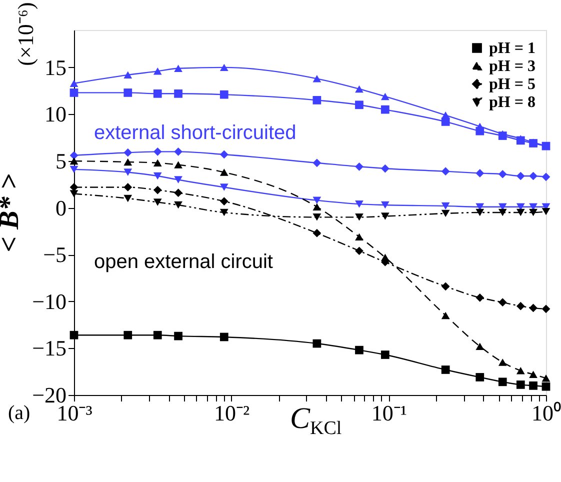 Image resolution: width=561 pixels, height=482 pixels. Describe the element at coordinates (49, 301) in the screenshot. I see `y-tick-label: −10` at that location.